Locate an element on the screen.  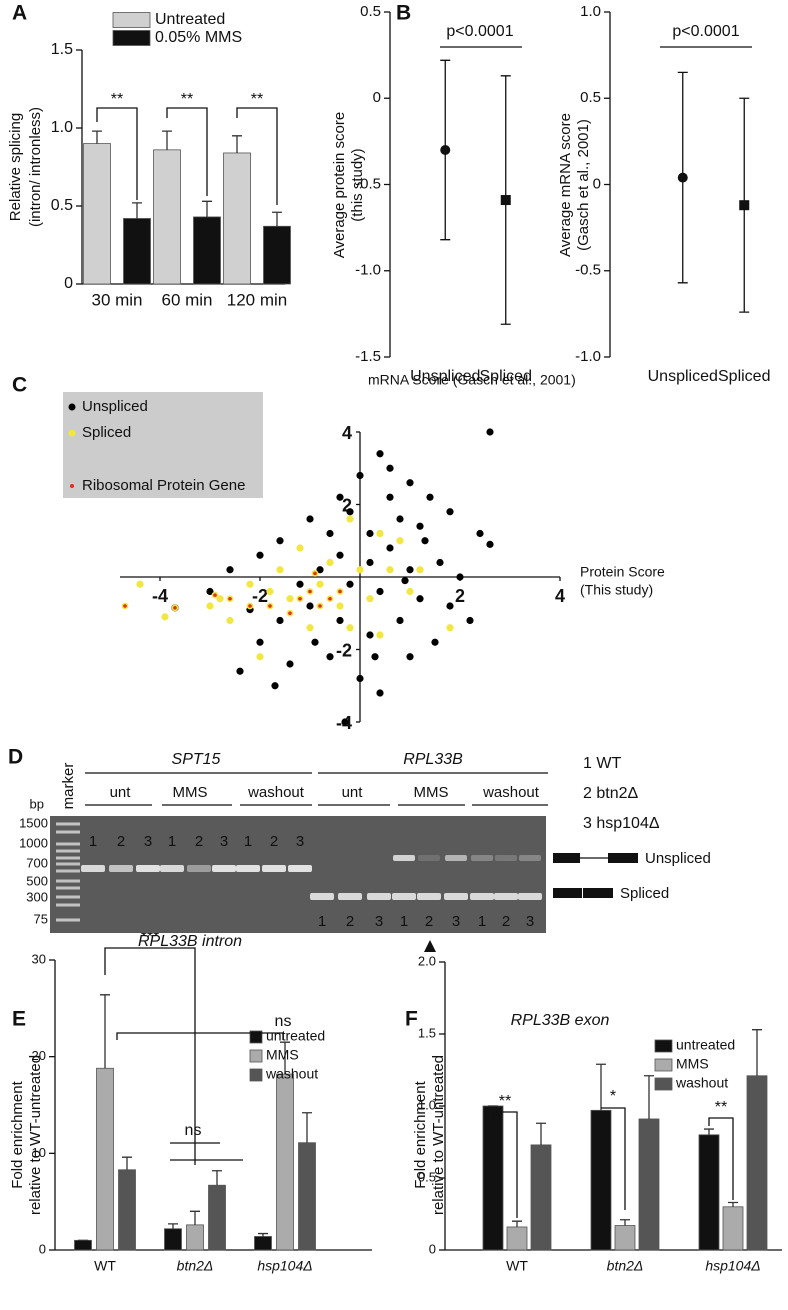
panel-letter: A is located at coordinates (19, 13).